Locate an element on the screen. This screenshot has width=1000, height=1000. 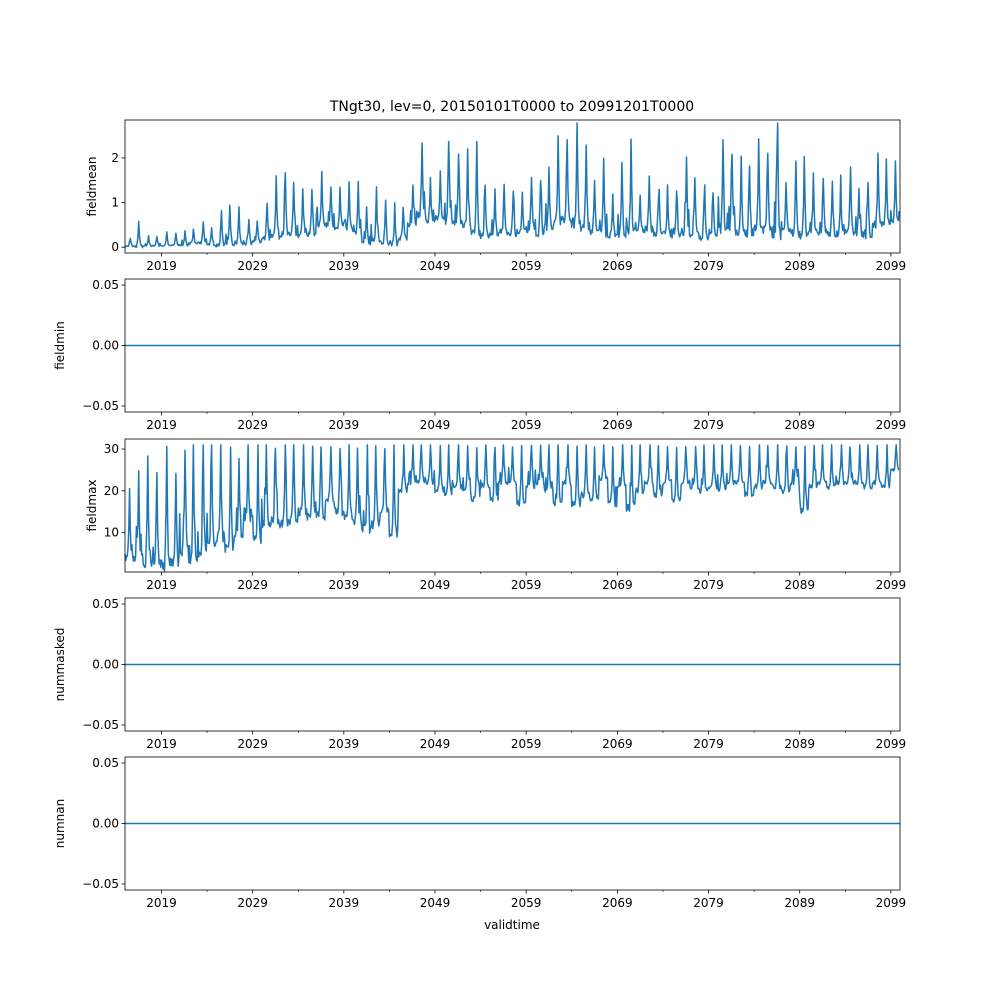
y-axis-label: nummasked is located at coordinates (60, 665).